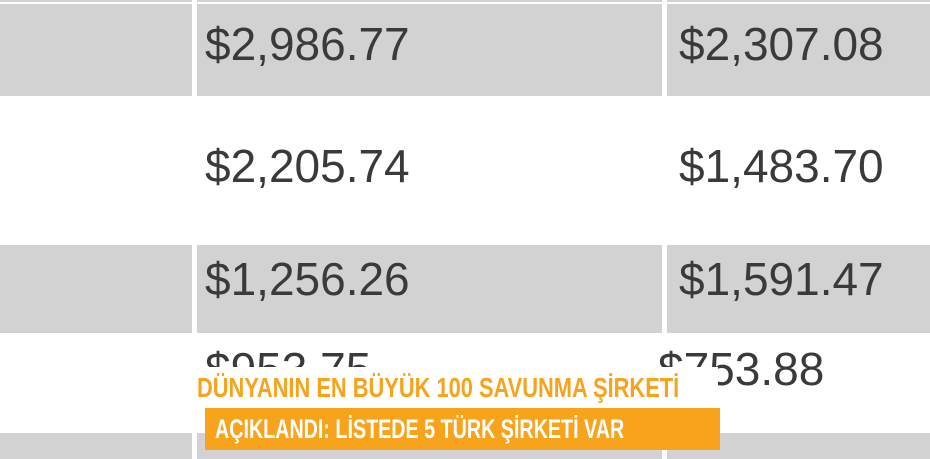 The width and height of the screenshot is (930, 459). What do you see at coordinates (307, 166) in the screenshot?
I see `value-text: $2,205.74` at bounding box center [307, 166].